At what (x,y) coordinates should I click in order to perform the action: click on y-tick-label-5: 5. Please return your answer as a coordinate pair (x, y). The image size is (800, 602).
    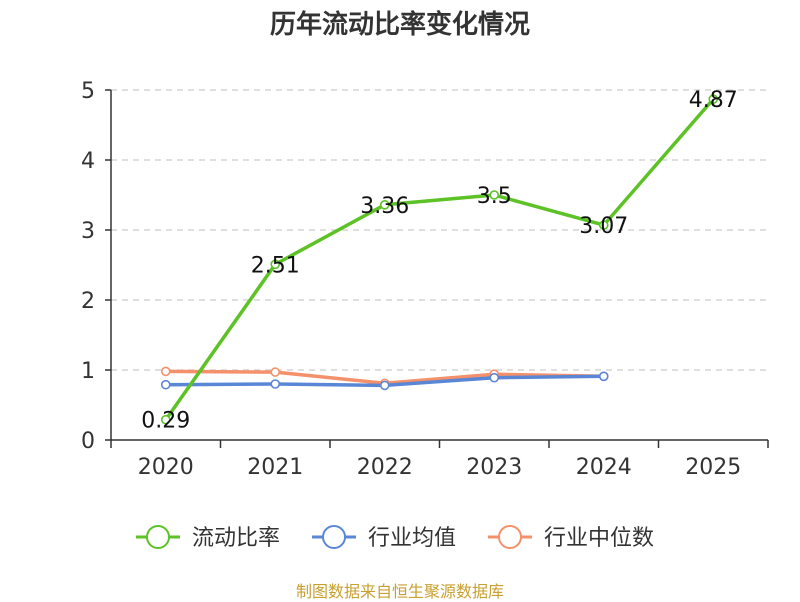
    Looking at the image, I should click on (88, 91).